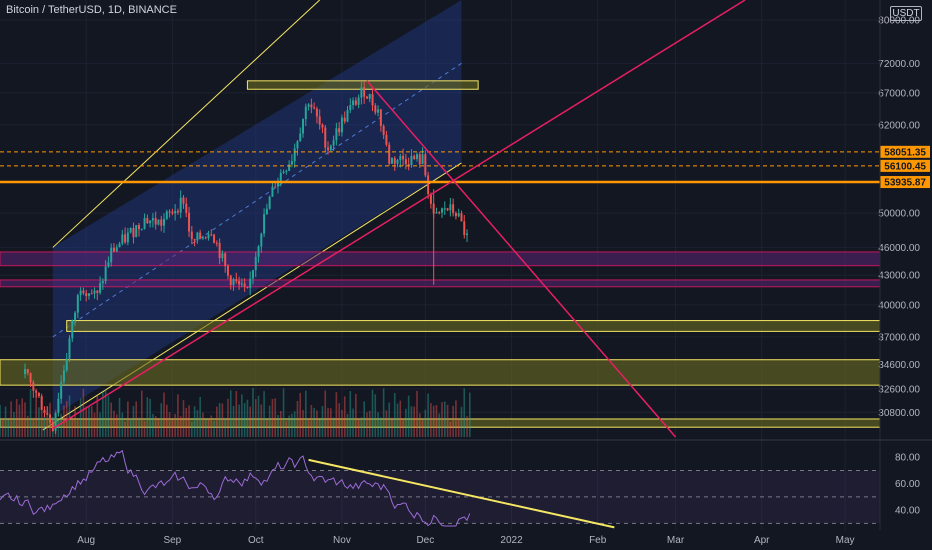  Describe the element at coordinates (762, 540) in the screenshot. I see `time-tick-label: Apr` at that location.